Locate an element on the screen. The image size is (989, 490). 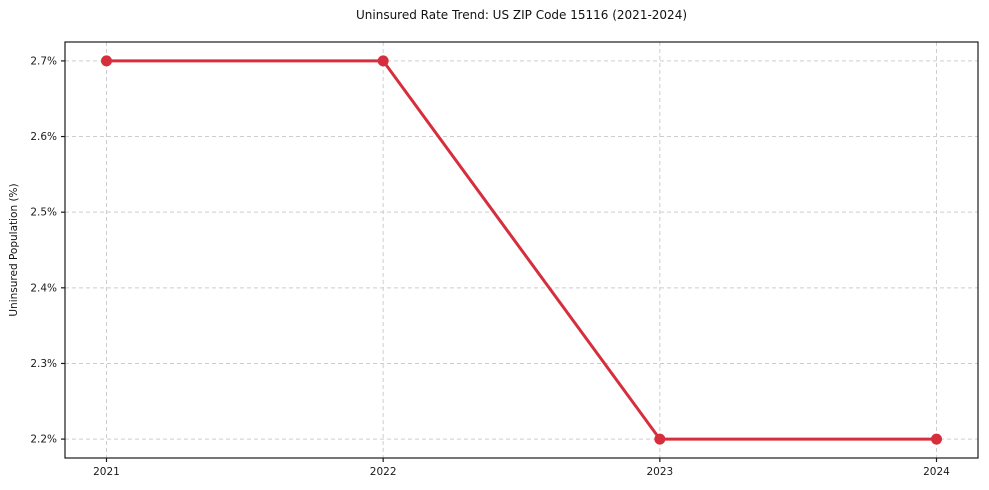
x-tick-label: 2024 is located at coordinates (936, 472).